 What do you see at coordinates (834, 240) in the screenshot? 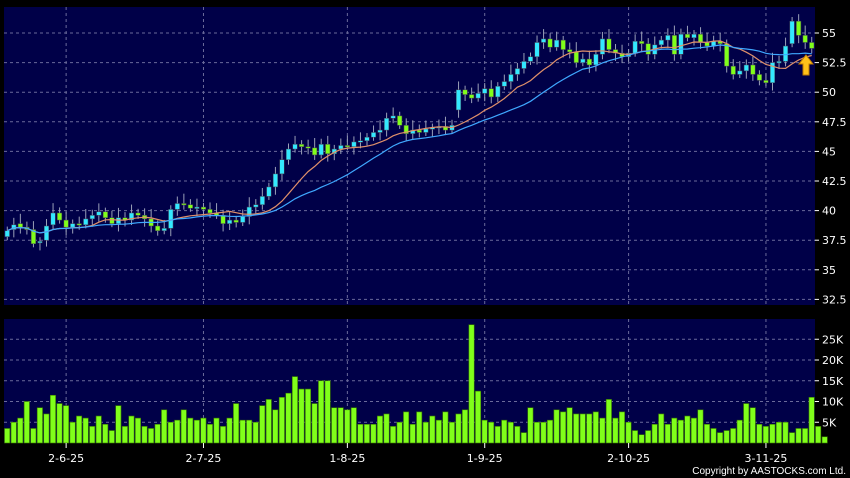
I see `price-tick-label: 37.5` at bounding box center [834, 240].